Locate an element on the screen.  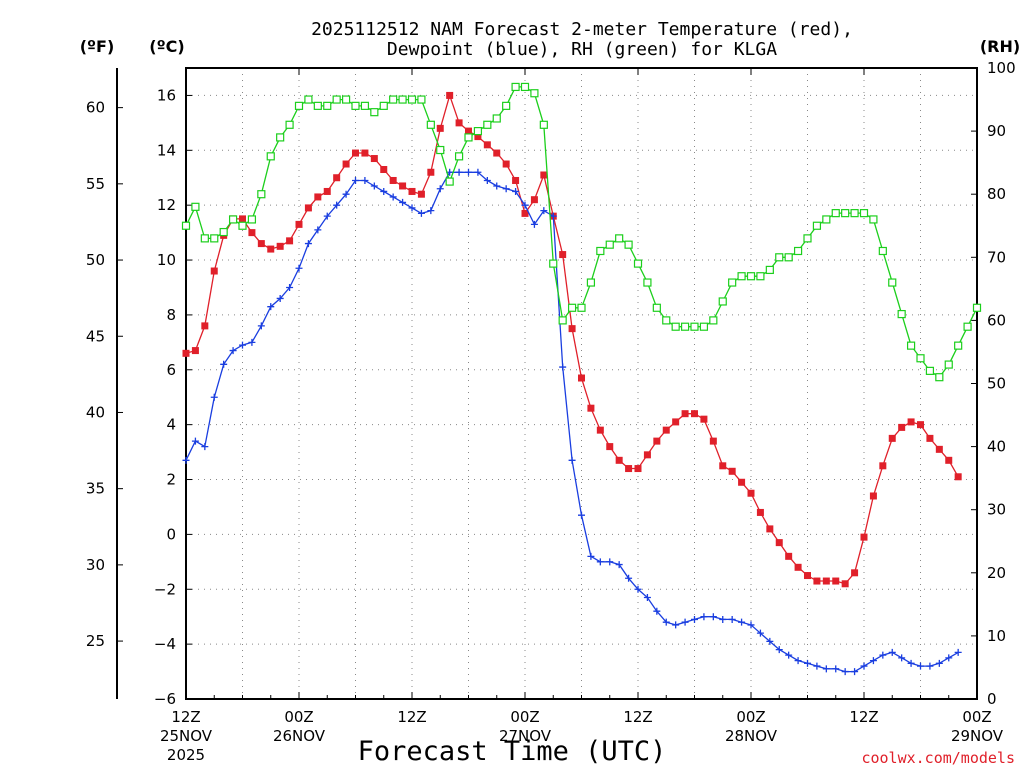
fahrenheit-tick-label: 55 is located at coordinates (95, 184).